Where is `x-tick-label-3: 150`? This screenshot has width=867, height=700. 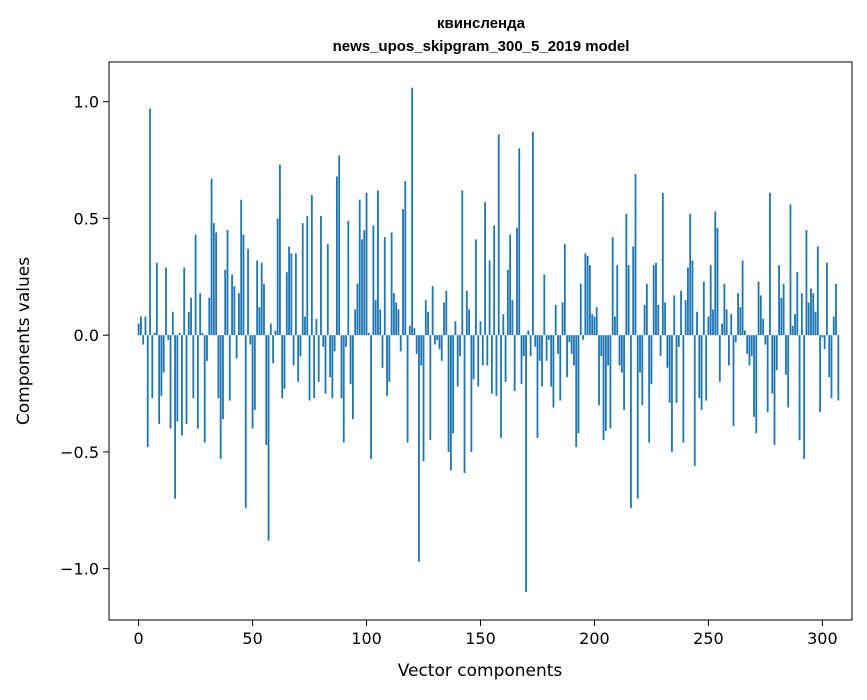 x-tick-label-3: 150 is located at coordinates (480, 638).